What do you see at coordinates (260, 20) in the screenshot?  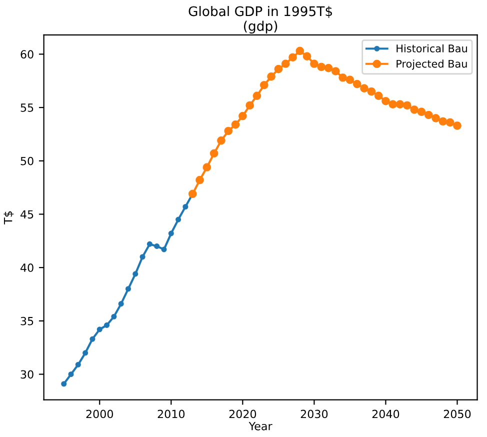 I see `chart-title: Global GDP in 1995T$ (gdp)` at bounding box center [260, 20].